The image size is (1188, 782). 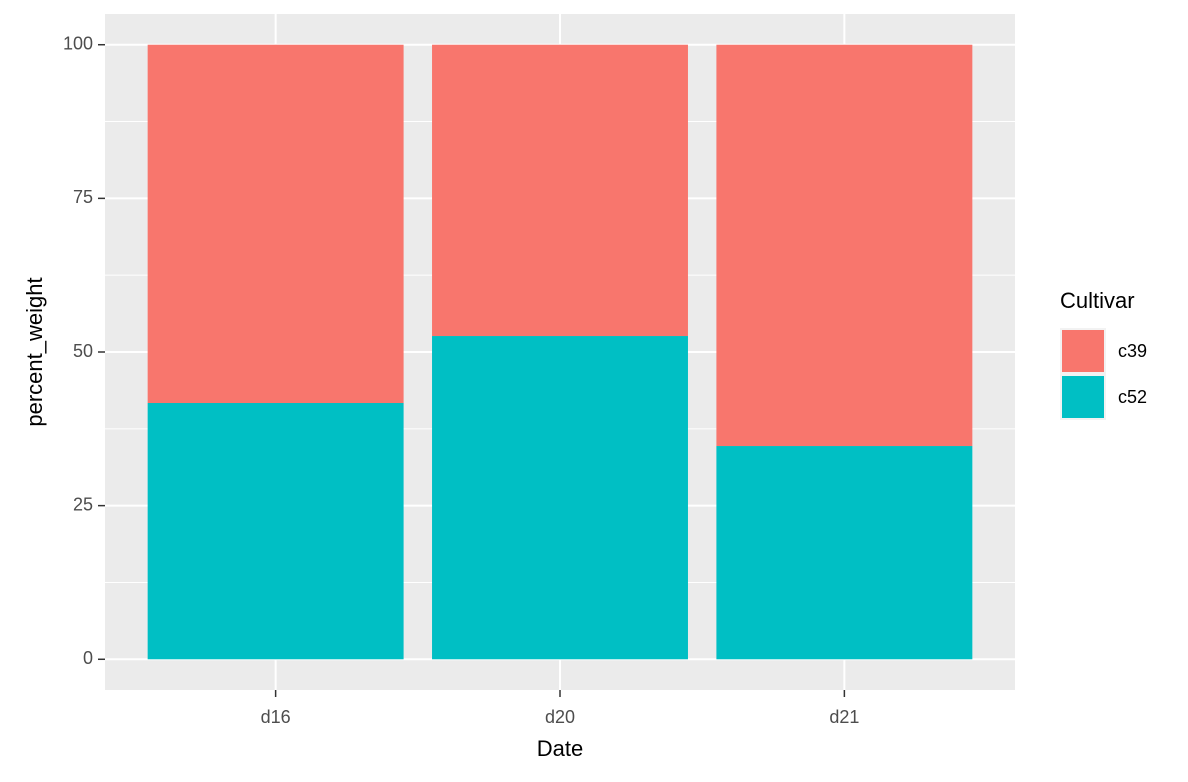 I want to click on legend-label: c52, so click(x=1132, y=397).